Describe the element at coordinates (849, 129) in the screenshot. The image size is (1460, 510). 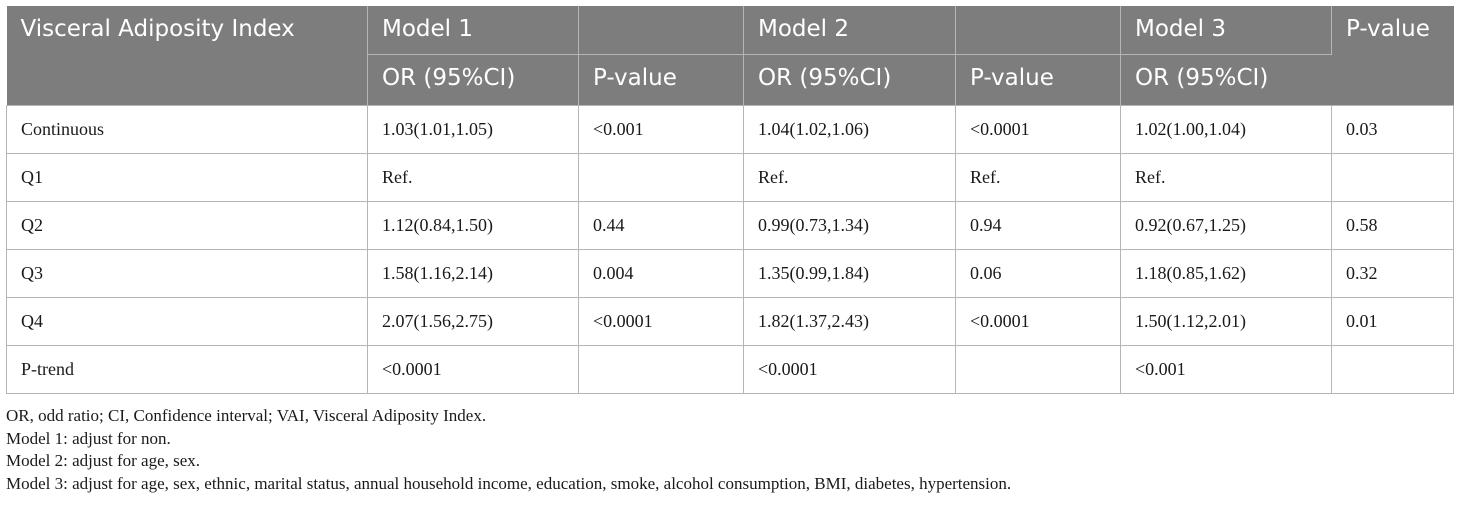
I see `table-cell: 1.04(1.02,1.06)` at that location.